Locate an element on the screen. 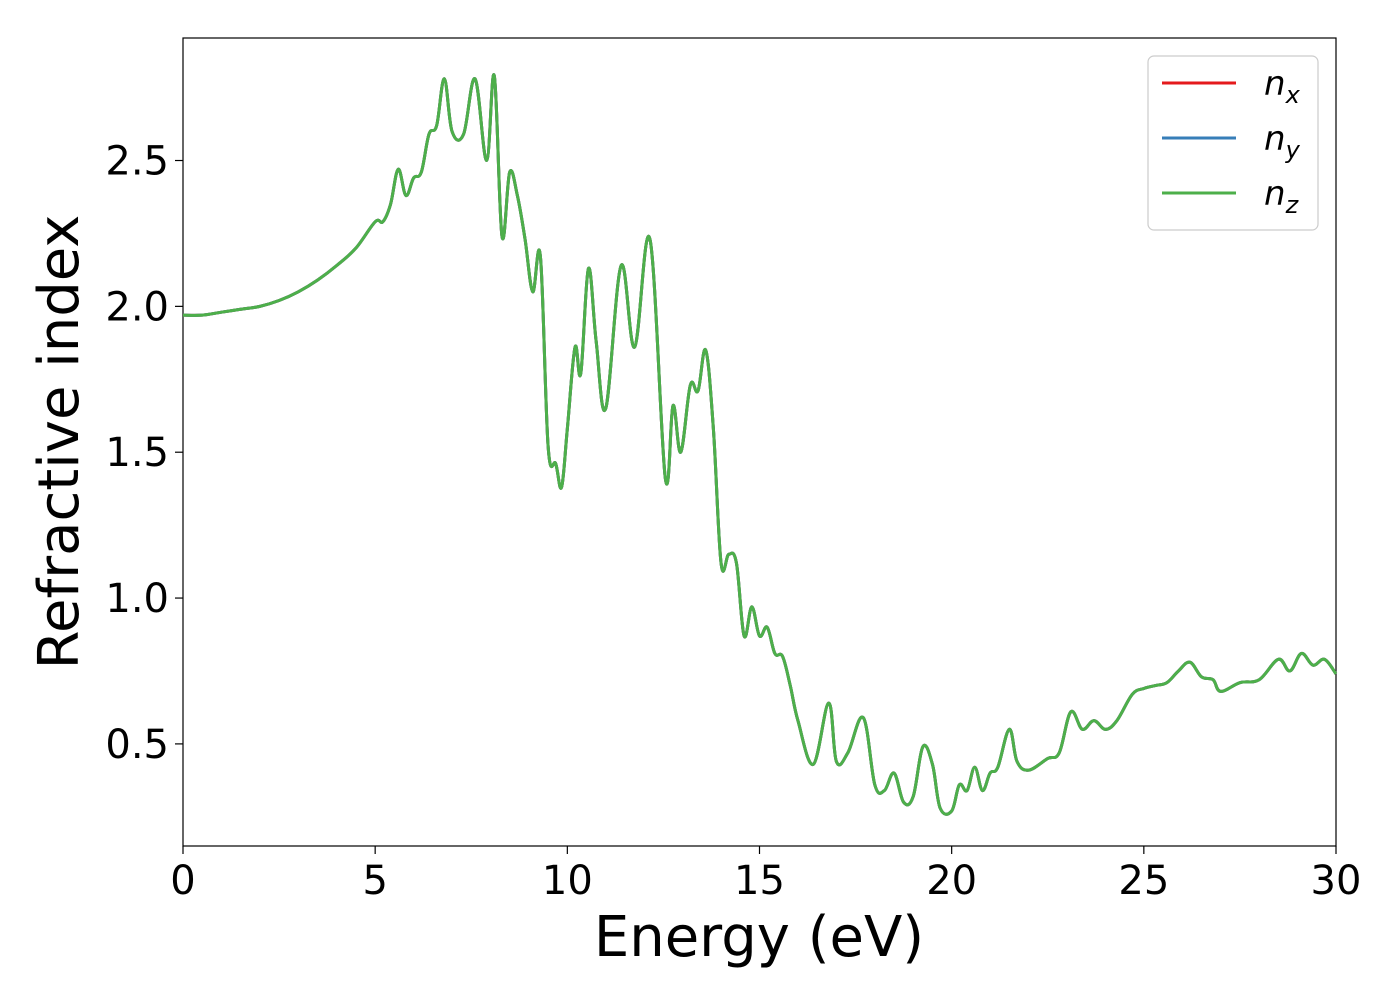  y-tick-label: 2.0 is located at coordinates (137, 307).